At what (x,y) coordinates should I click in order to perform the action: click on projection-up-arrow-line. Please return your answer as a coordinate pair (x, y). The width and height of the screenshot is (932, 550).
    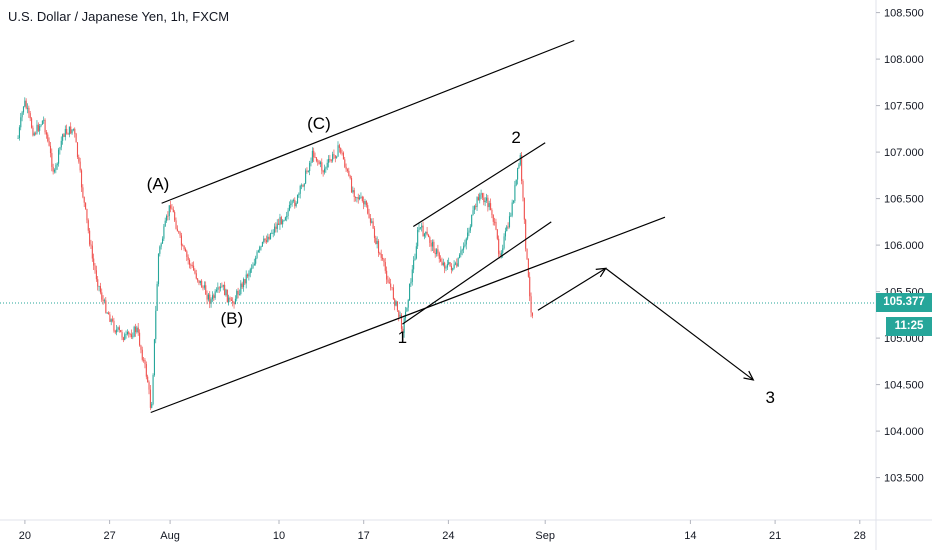
    Looking at the image, I should click on (572, 289).